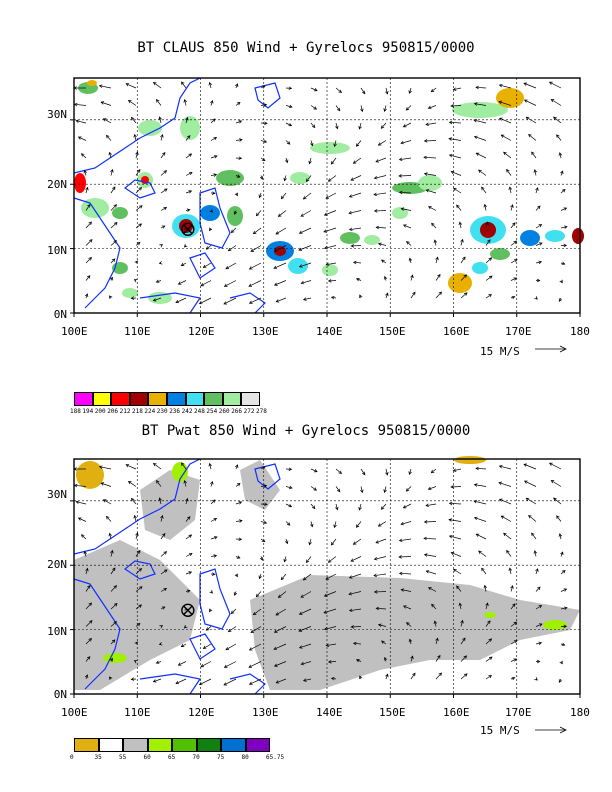  Describe the element at coordinates (74, 331) in the screenshot. I see `panel1-lon-label-100e: 100E` at that location.